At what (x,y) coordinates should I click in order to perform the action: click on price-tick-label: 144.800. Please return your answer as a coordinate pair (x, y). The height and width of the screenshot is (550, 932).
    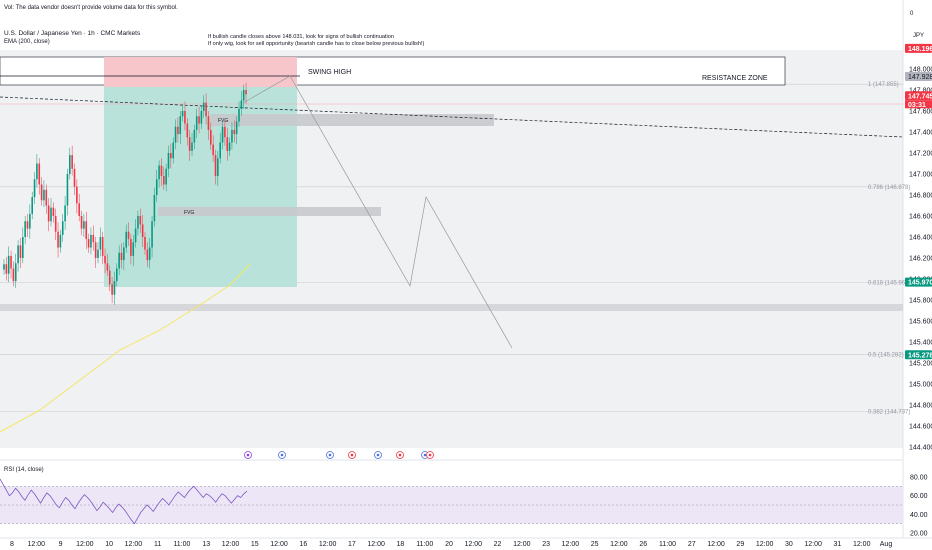
    Looking at the image, I should click on (920, 406).